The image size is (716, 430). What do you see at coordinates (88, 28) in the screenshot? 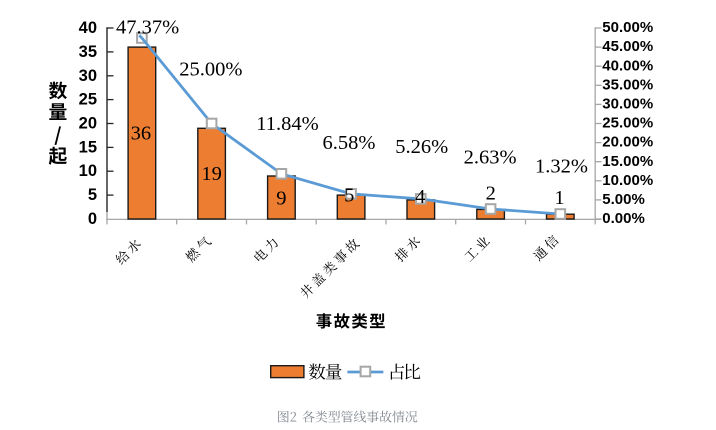
I see `svg-text: 40` at bounding box center [88, 28].